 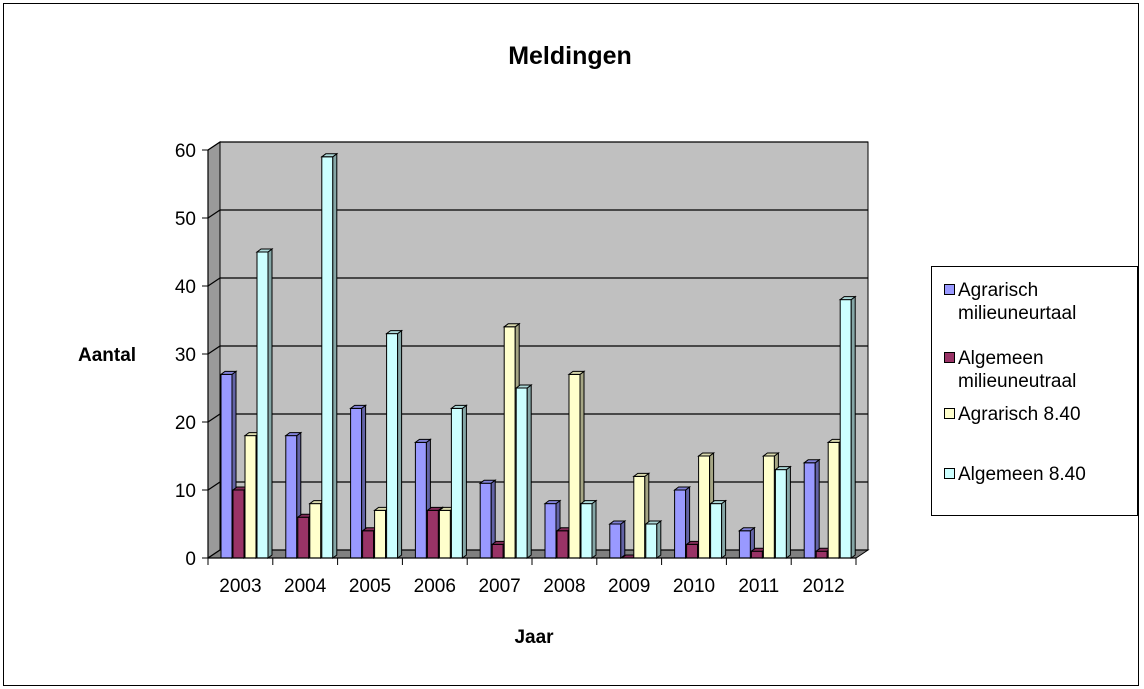 I want to click on legend-item: Agrarisch milieuneurtaal, so click(x=1038, y=302).